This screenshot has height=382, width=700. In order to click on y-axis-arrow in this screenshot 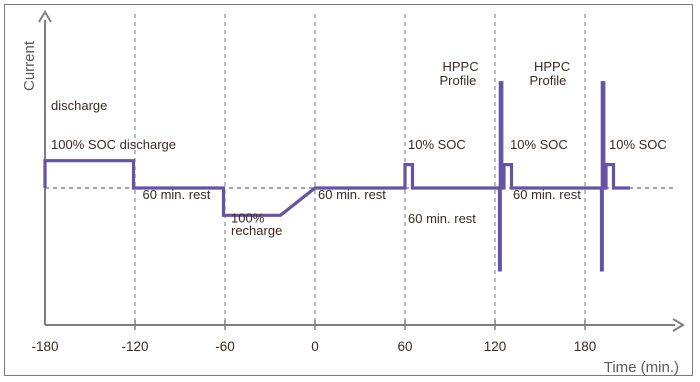, I will do `click(45, 16)`.